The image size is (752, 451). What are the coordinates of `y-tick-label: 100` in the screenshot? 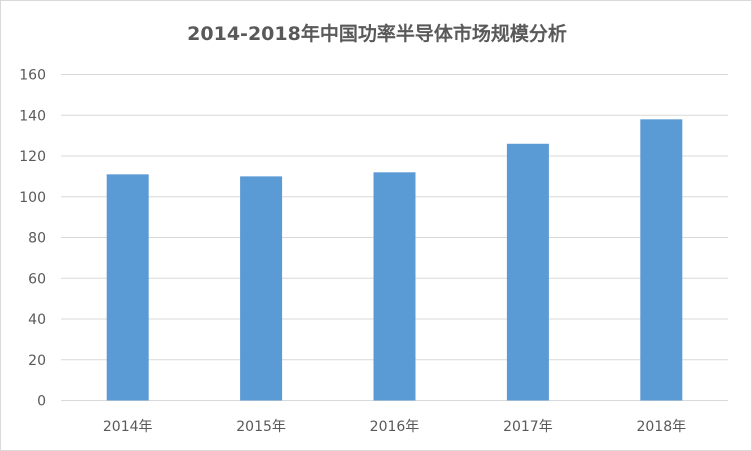 It's located at (32, 198).